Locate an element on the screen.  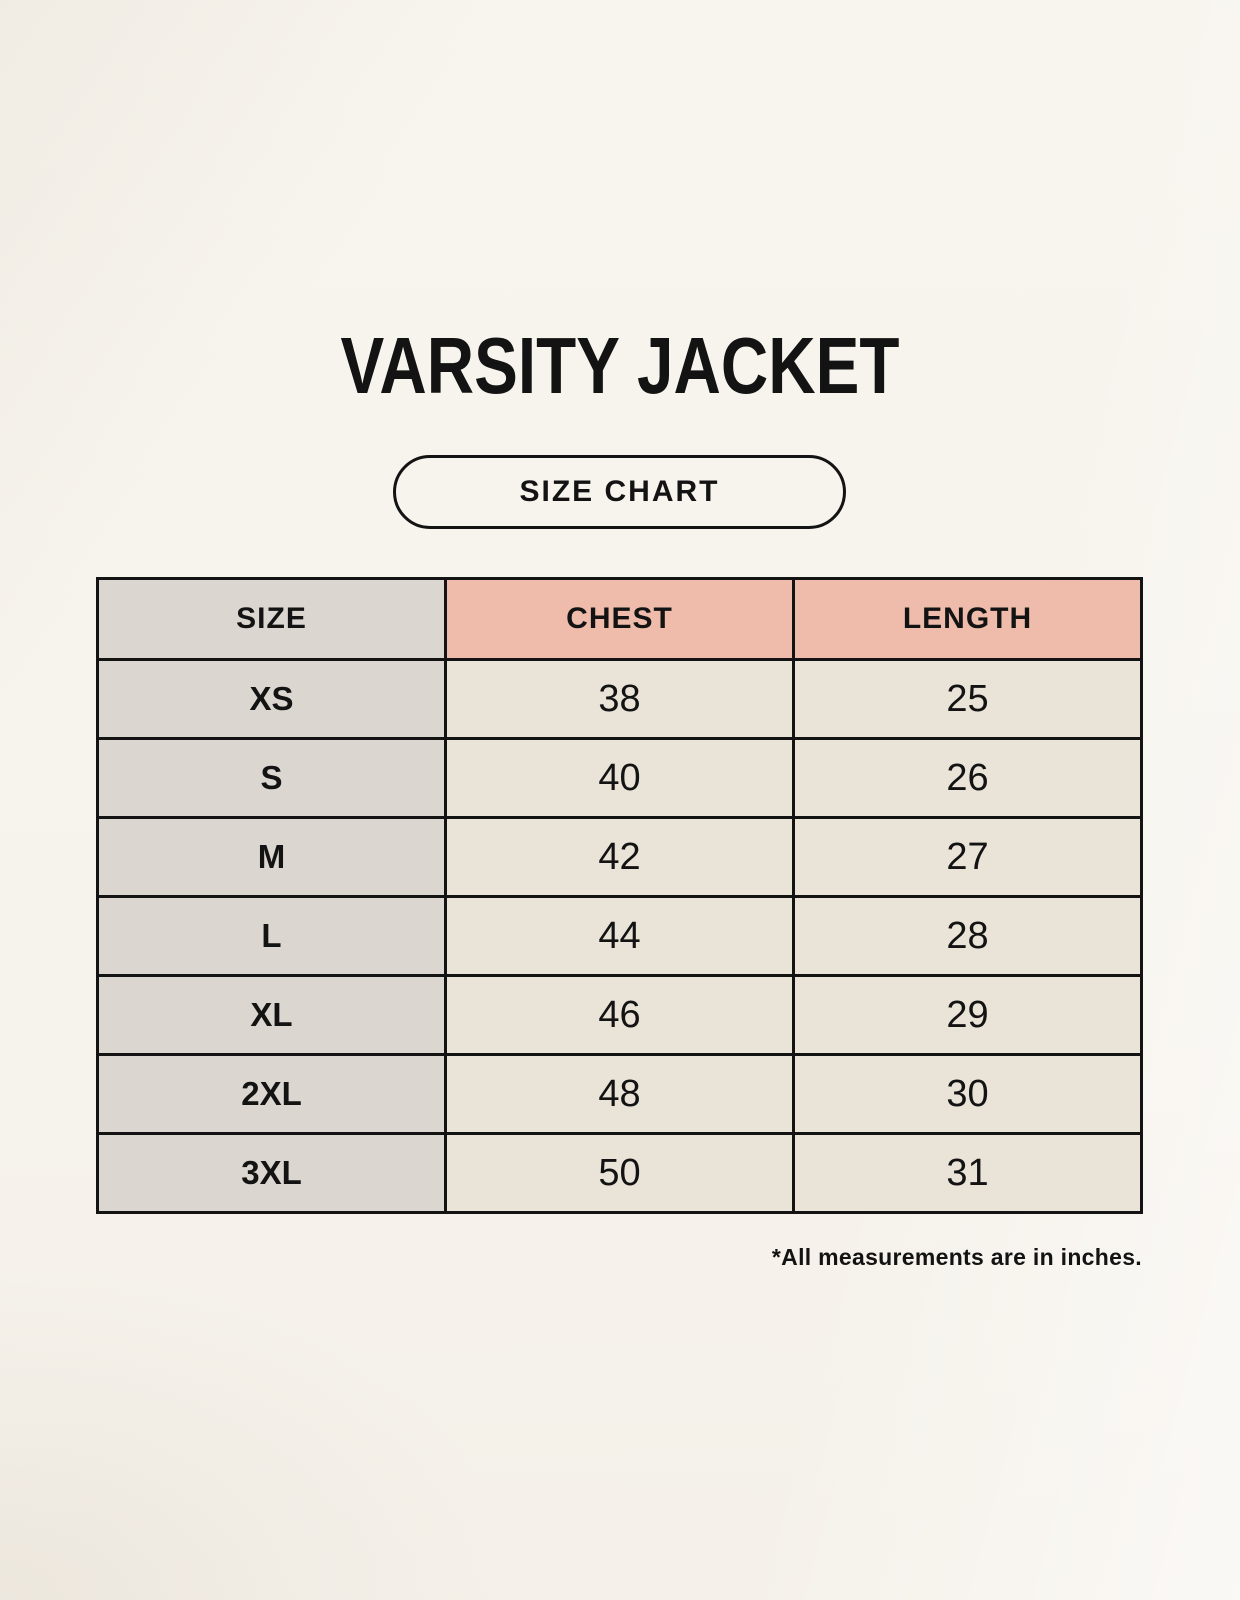
chest-value: 48 is located at coordinates (619, 1094).